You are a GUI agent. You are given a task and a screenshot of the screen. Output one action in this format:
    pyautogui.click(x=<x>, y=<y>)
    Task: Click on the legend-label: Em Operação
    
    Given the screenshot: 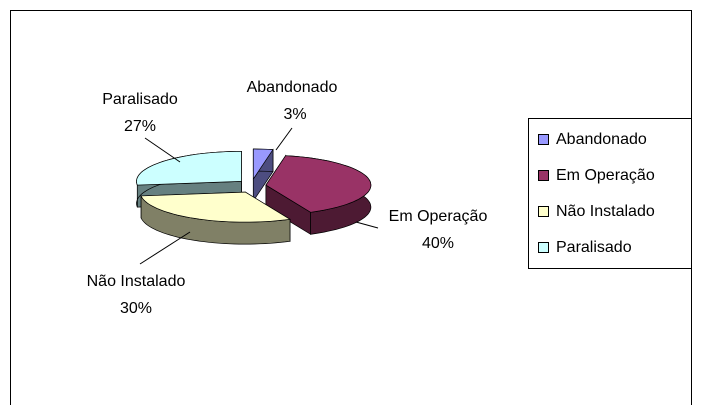 What is the action you would take?
    pyautogui.click(x=605, y=175)
    